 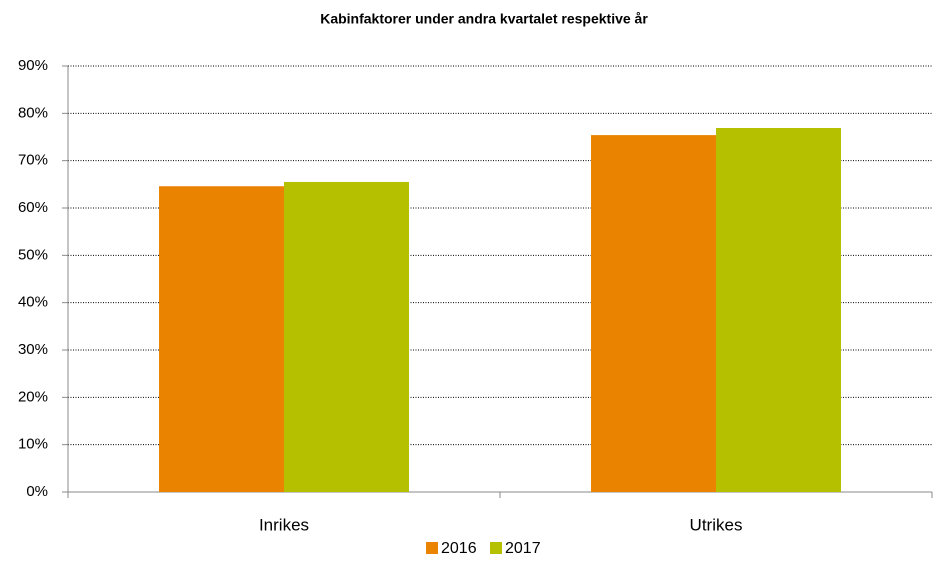 I want to click on y-tick-label: 70%, so click(x=33, y=160).